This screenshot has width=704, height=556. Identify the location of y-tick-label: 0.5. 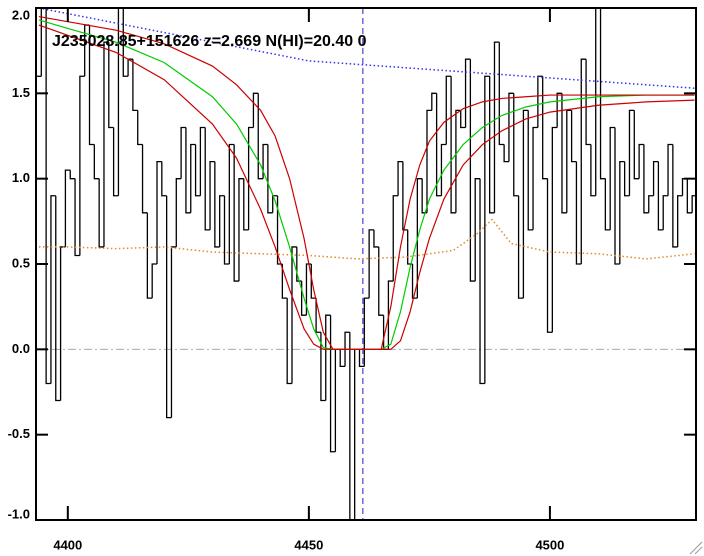
(21, 262).